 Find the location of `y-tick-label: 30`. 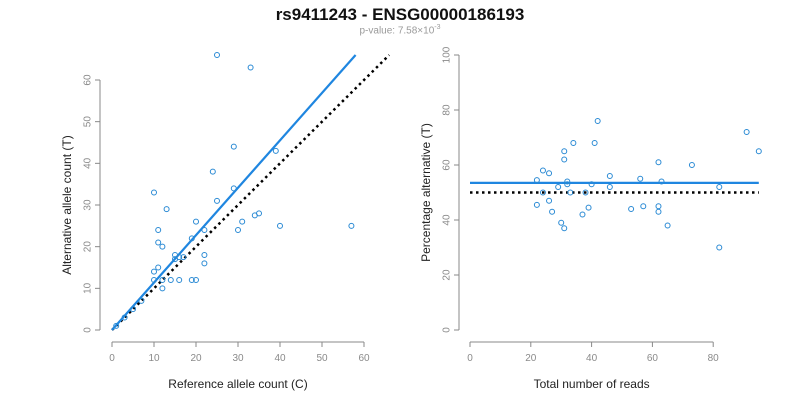

y-tick-label: 30 is located at coordinates (88, 205).